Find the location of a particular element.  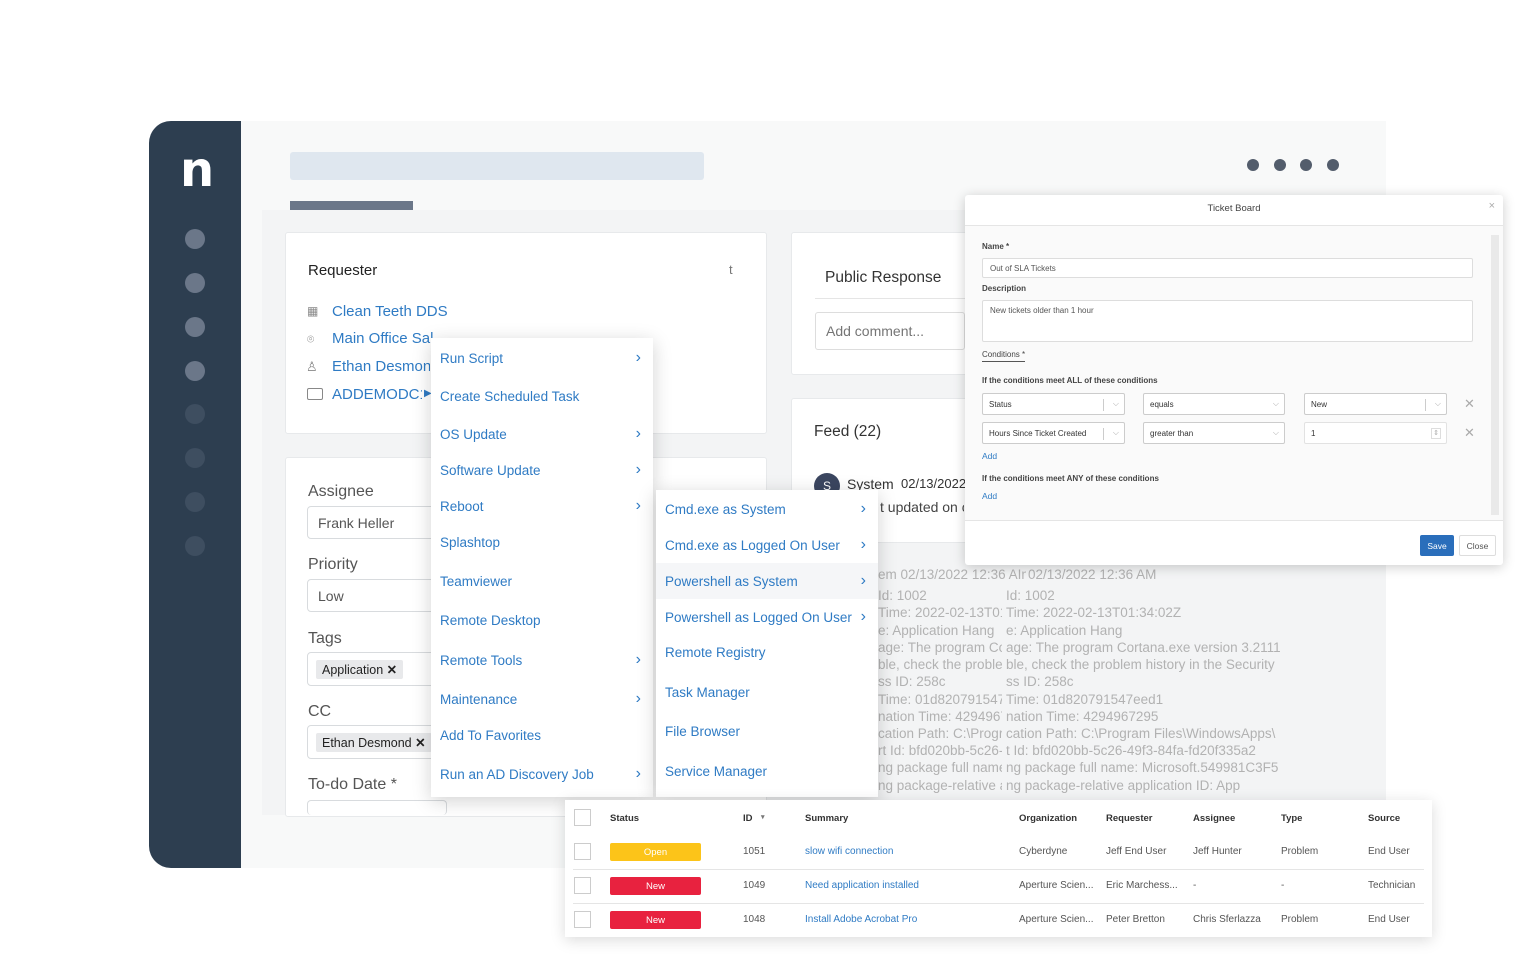

column-header: Type is located at coordinates (1292, 818).